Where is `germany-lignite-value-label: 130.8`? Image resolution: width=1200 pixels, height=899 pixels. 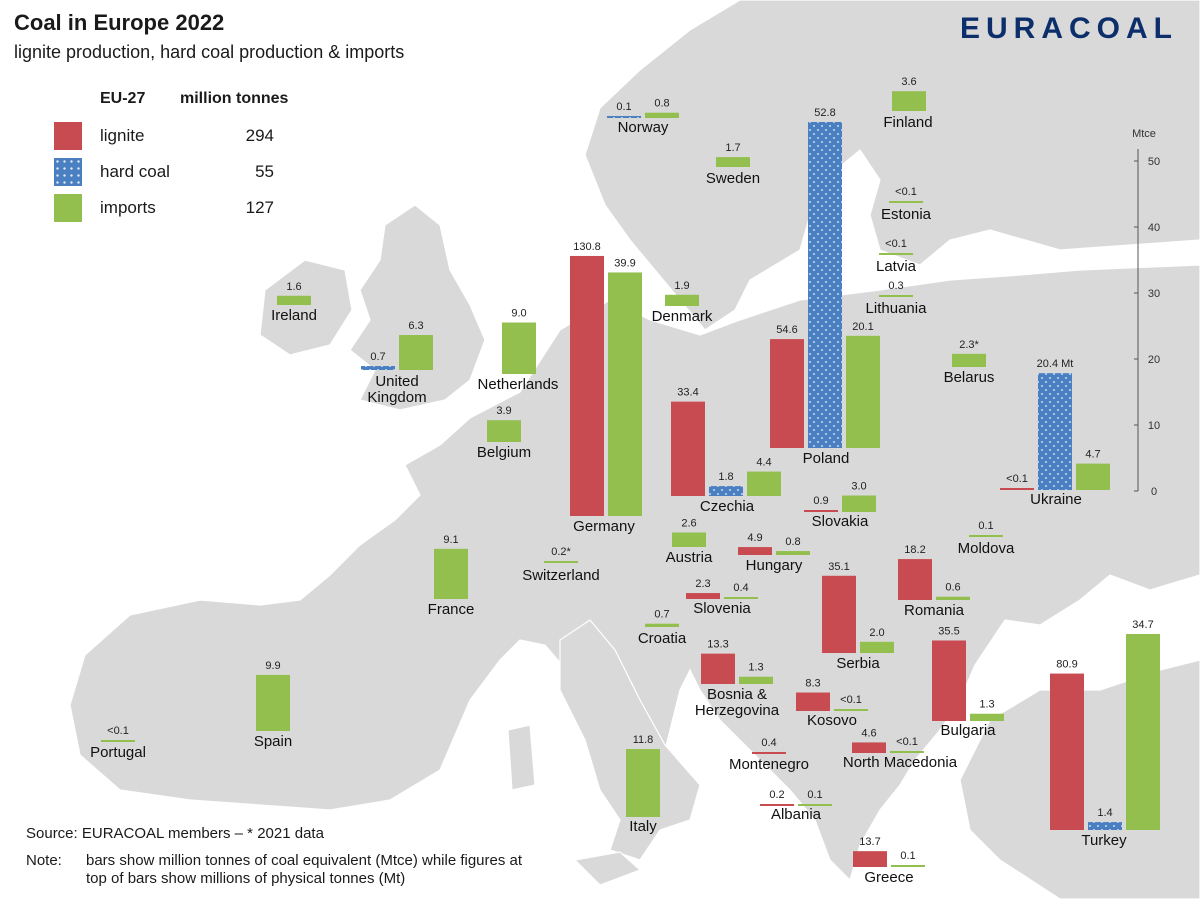 germany-lignite-value-label: 130.8 is located at coordinates (587, 247).